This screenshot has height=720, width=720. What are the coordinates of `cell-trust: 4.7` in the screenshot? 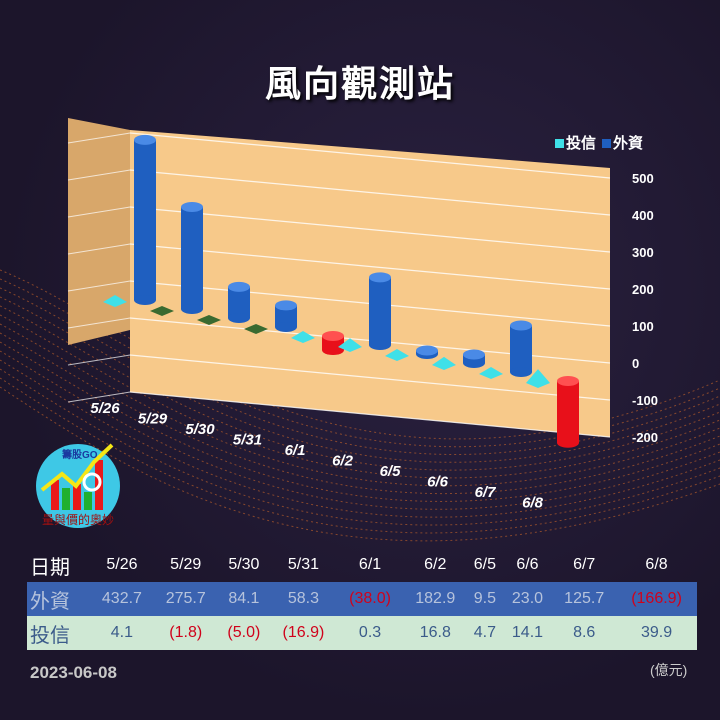 It's located at (485, 632).